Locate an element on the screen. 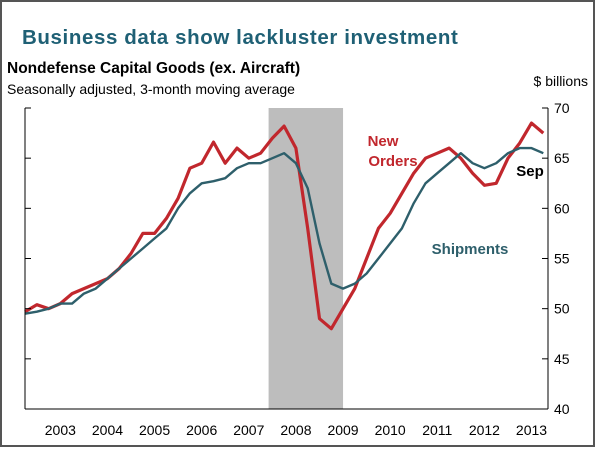  x-tick-label: 2010 is located at coordinates (390, 430).